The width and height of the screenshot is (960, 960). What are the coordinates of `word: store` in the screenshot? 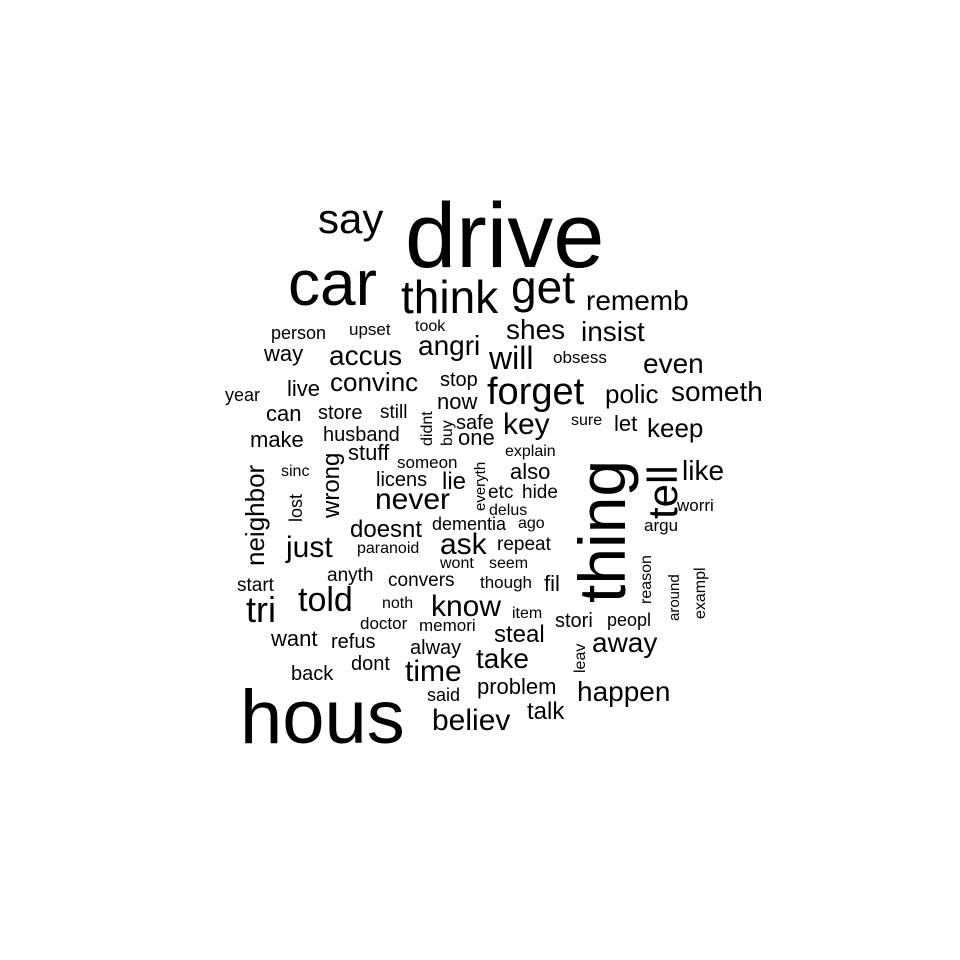 It's located at (340, 413).